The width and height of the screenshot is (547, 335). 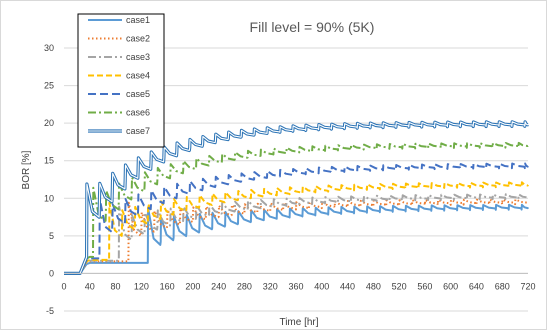 What do you see at coordinates (321, 286) in the screenshot?
I see `x-tick-label: 400` at bounding box center [321, 286].